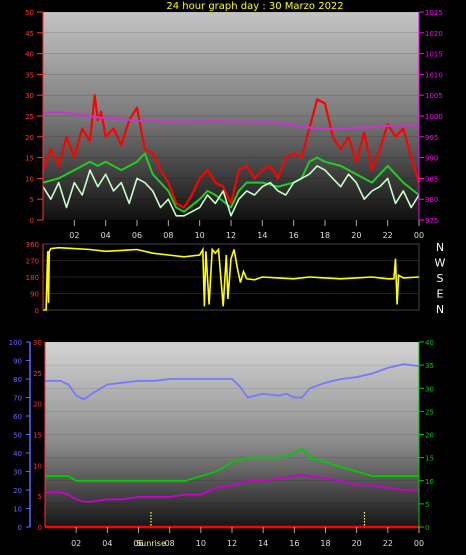 The height and width of the screenshot is (555, 466). Describe the element at coordinates (32, 245) in the screenshot. I see `direction-axis-tick-label: 360` at that location.